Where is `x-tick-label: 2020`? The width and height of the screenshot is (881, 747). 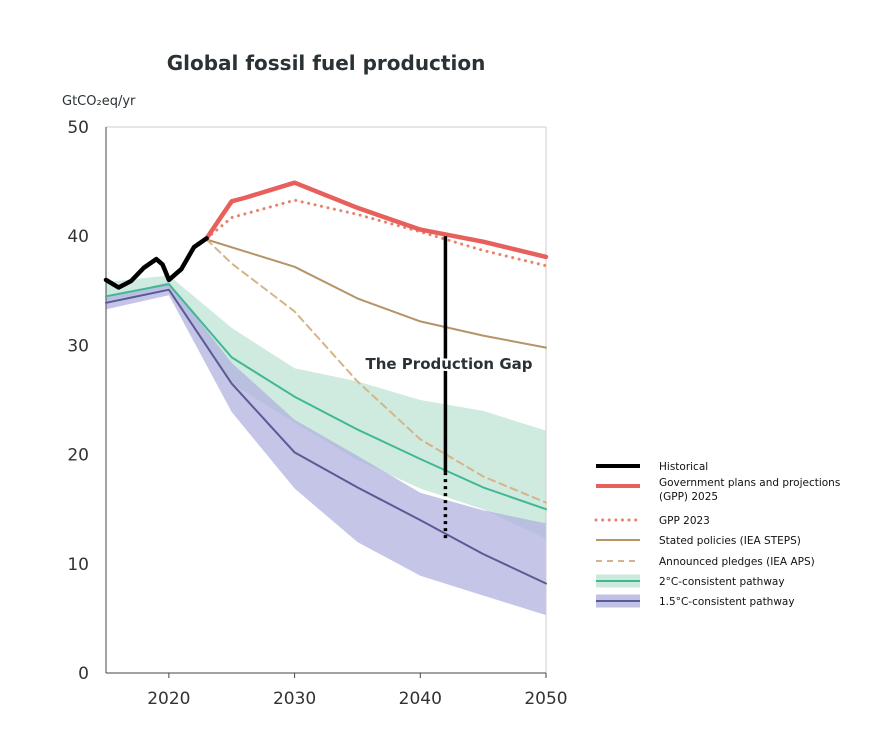 x-tick-label: 2020 is located at coordinates (168, 699).